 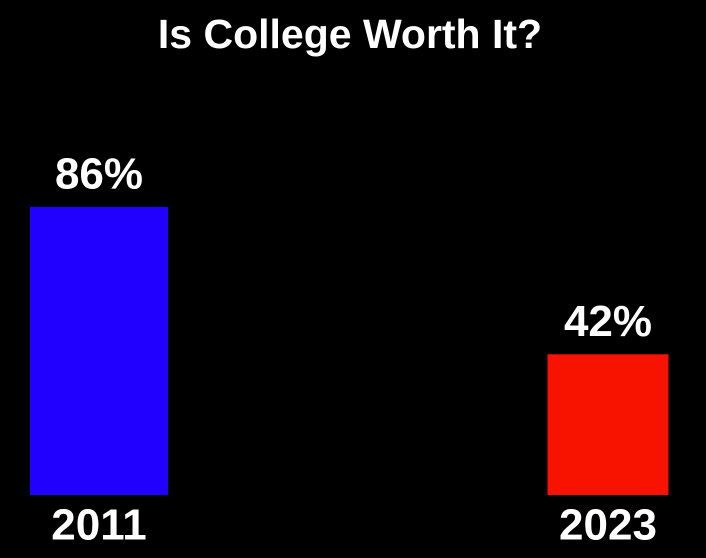 What do you see at coordinates (99, 174) in the screenshot?
I see `value-label: 86%` at bounding box center [99, 174].